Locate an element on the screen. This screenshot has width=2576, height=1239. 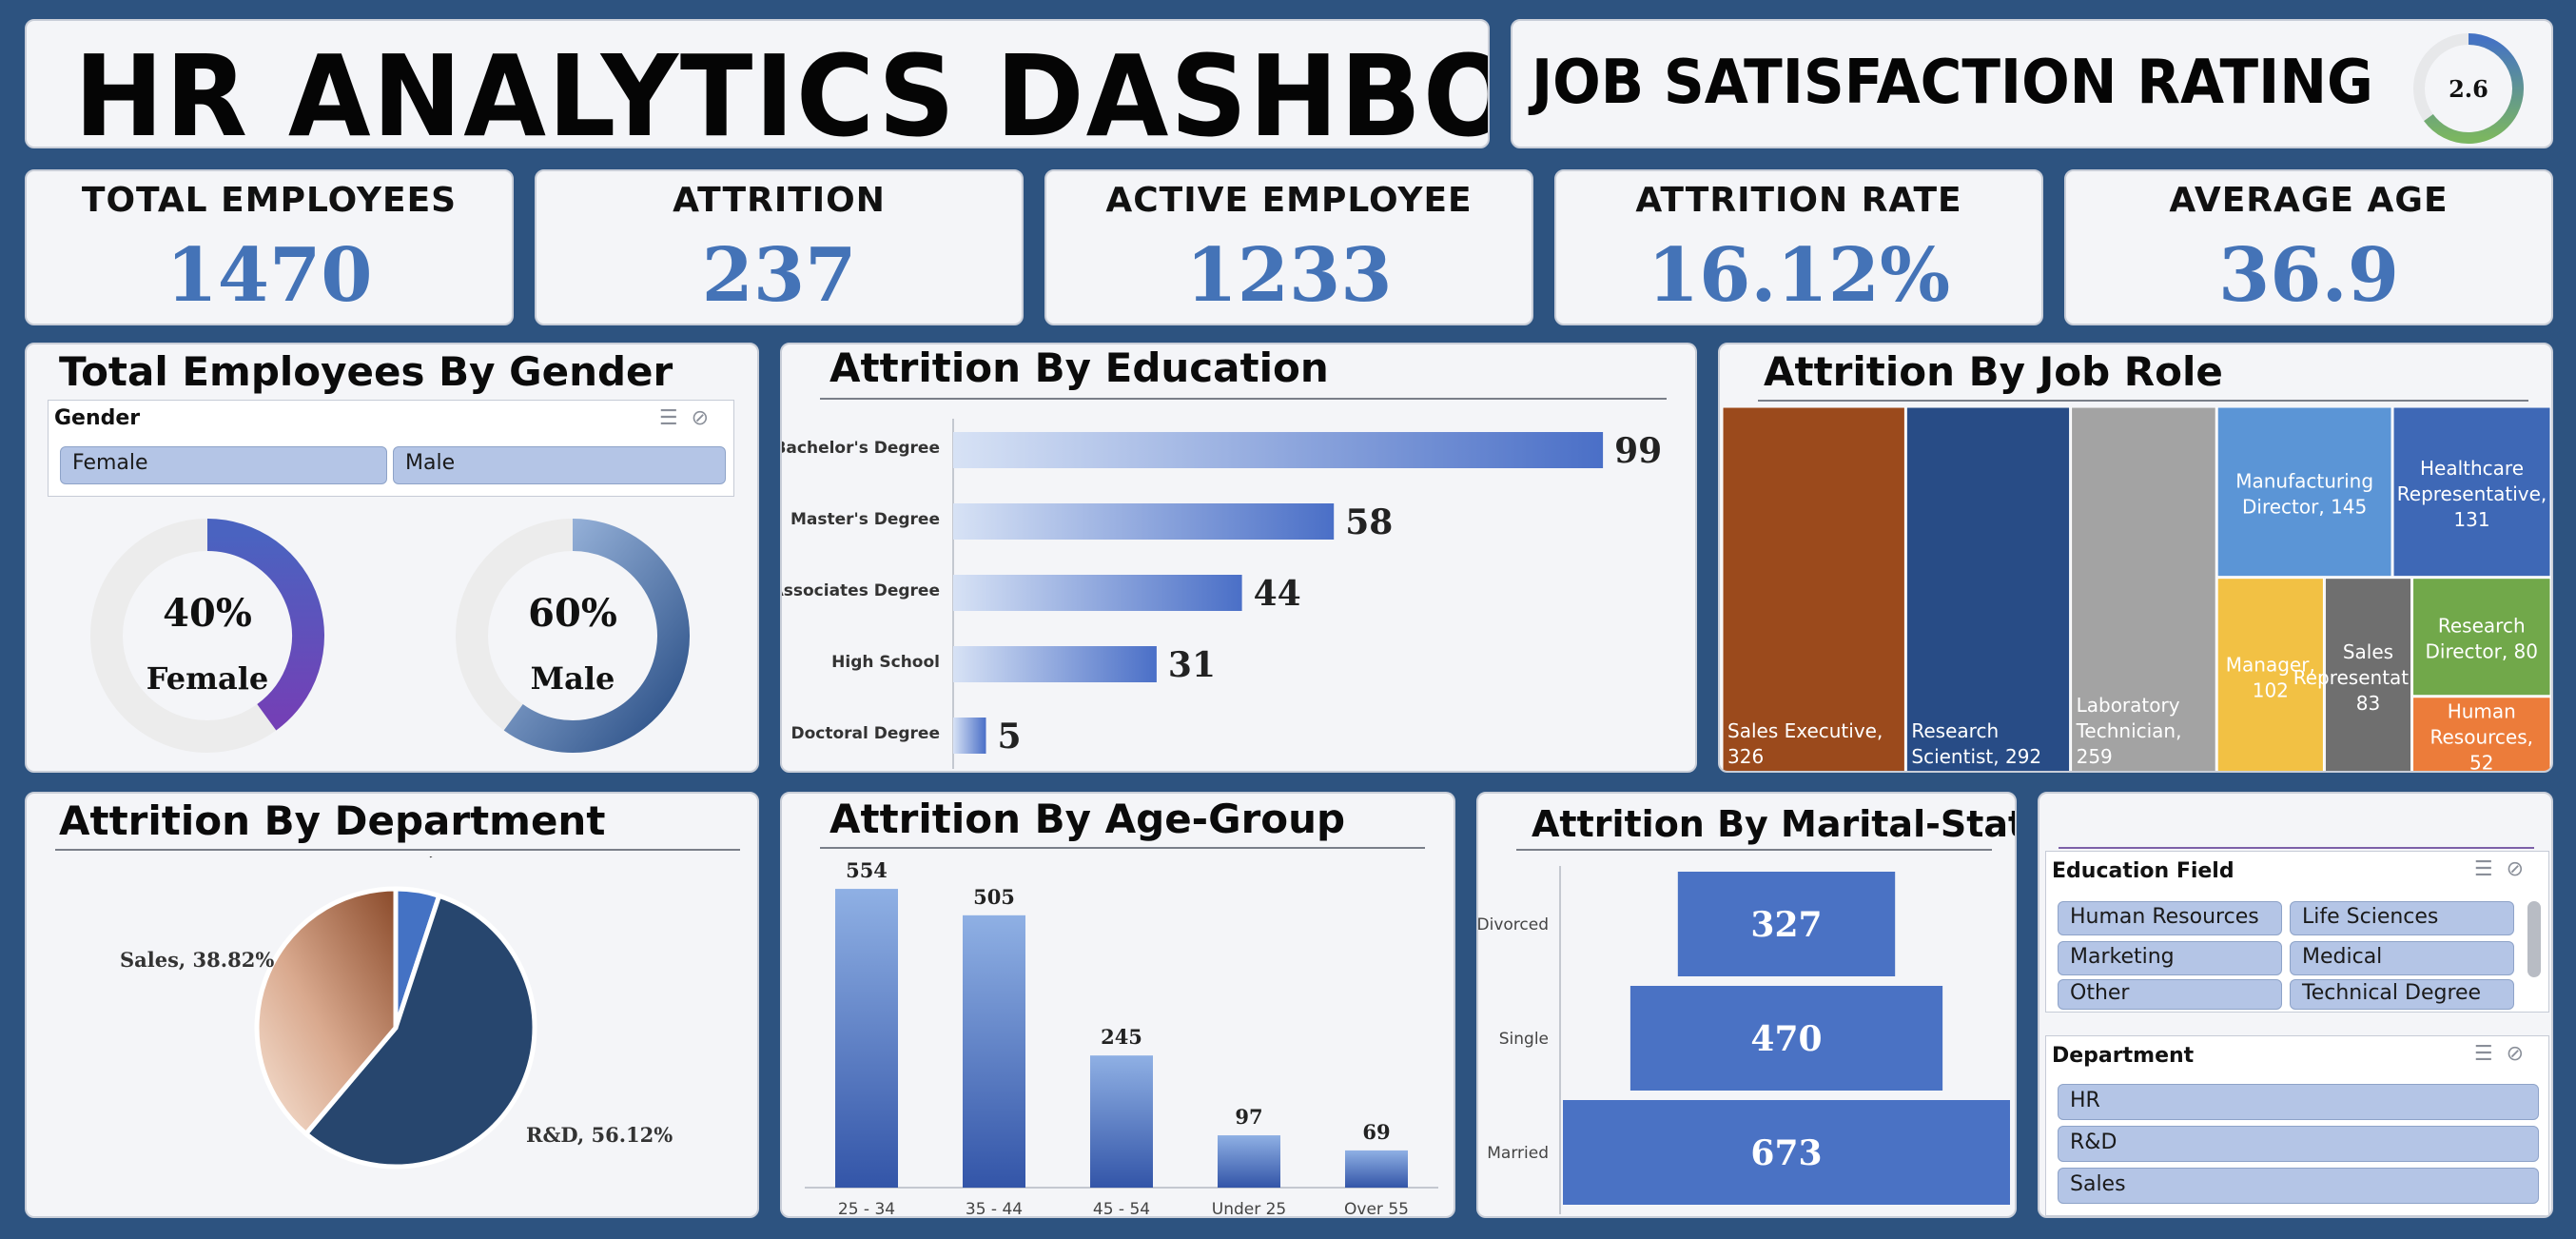
jobrole-tile-label: Sales Executive, 326 is located at coordinates (1805, 744).